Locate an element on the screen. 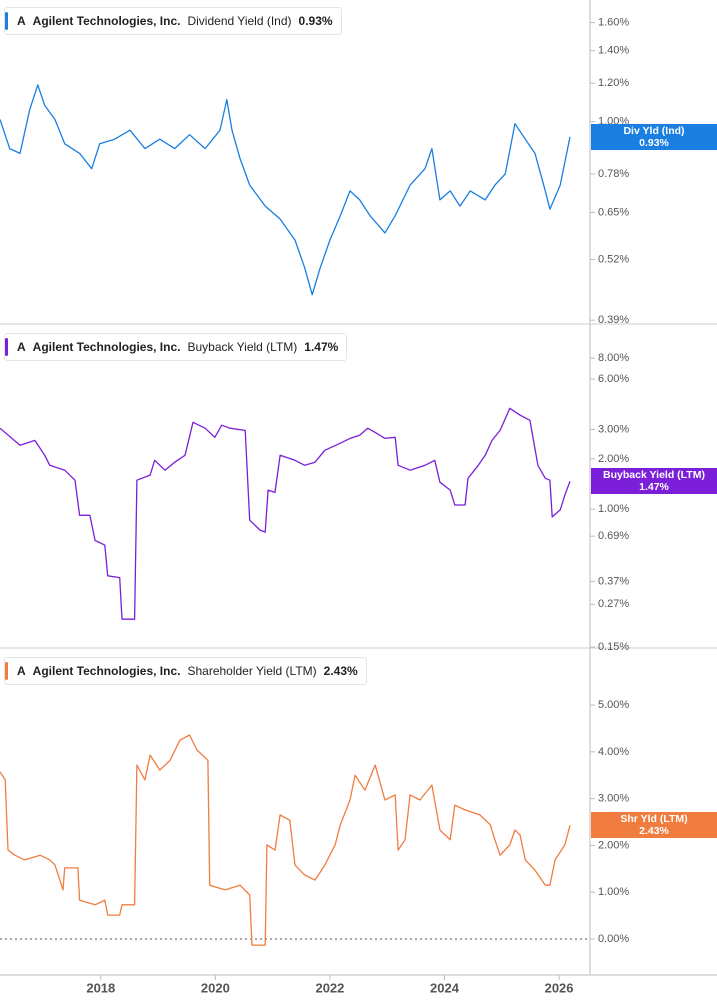 This screenshot has height=1005, width=717. current-value-tag: Div Yld (Ind) 0.93% is located at coordinates (654, 136).